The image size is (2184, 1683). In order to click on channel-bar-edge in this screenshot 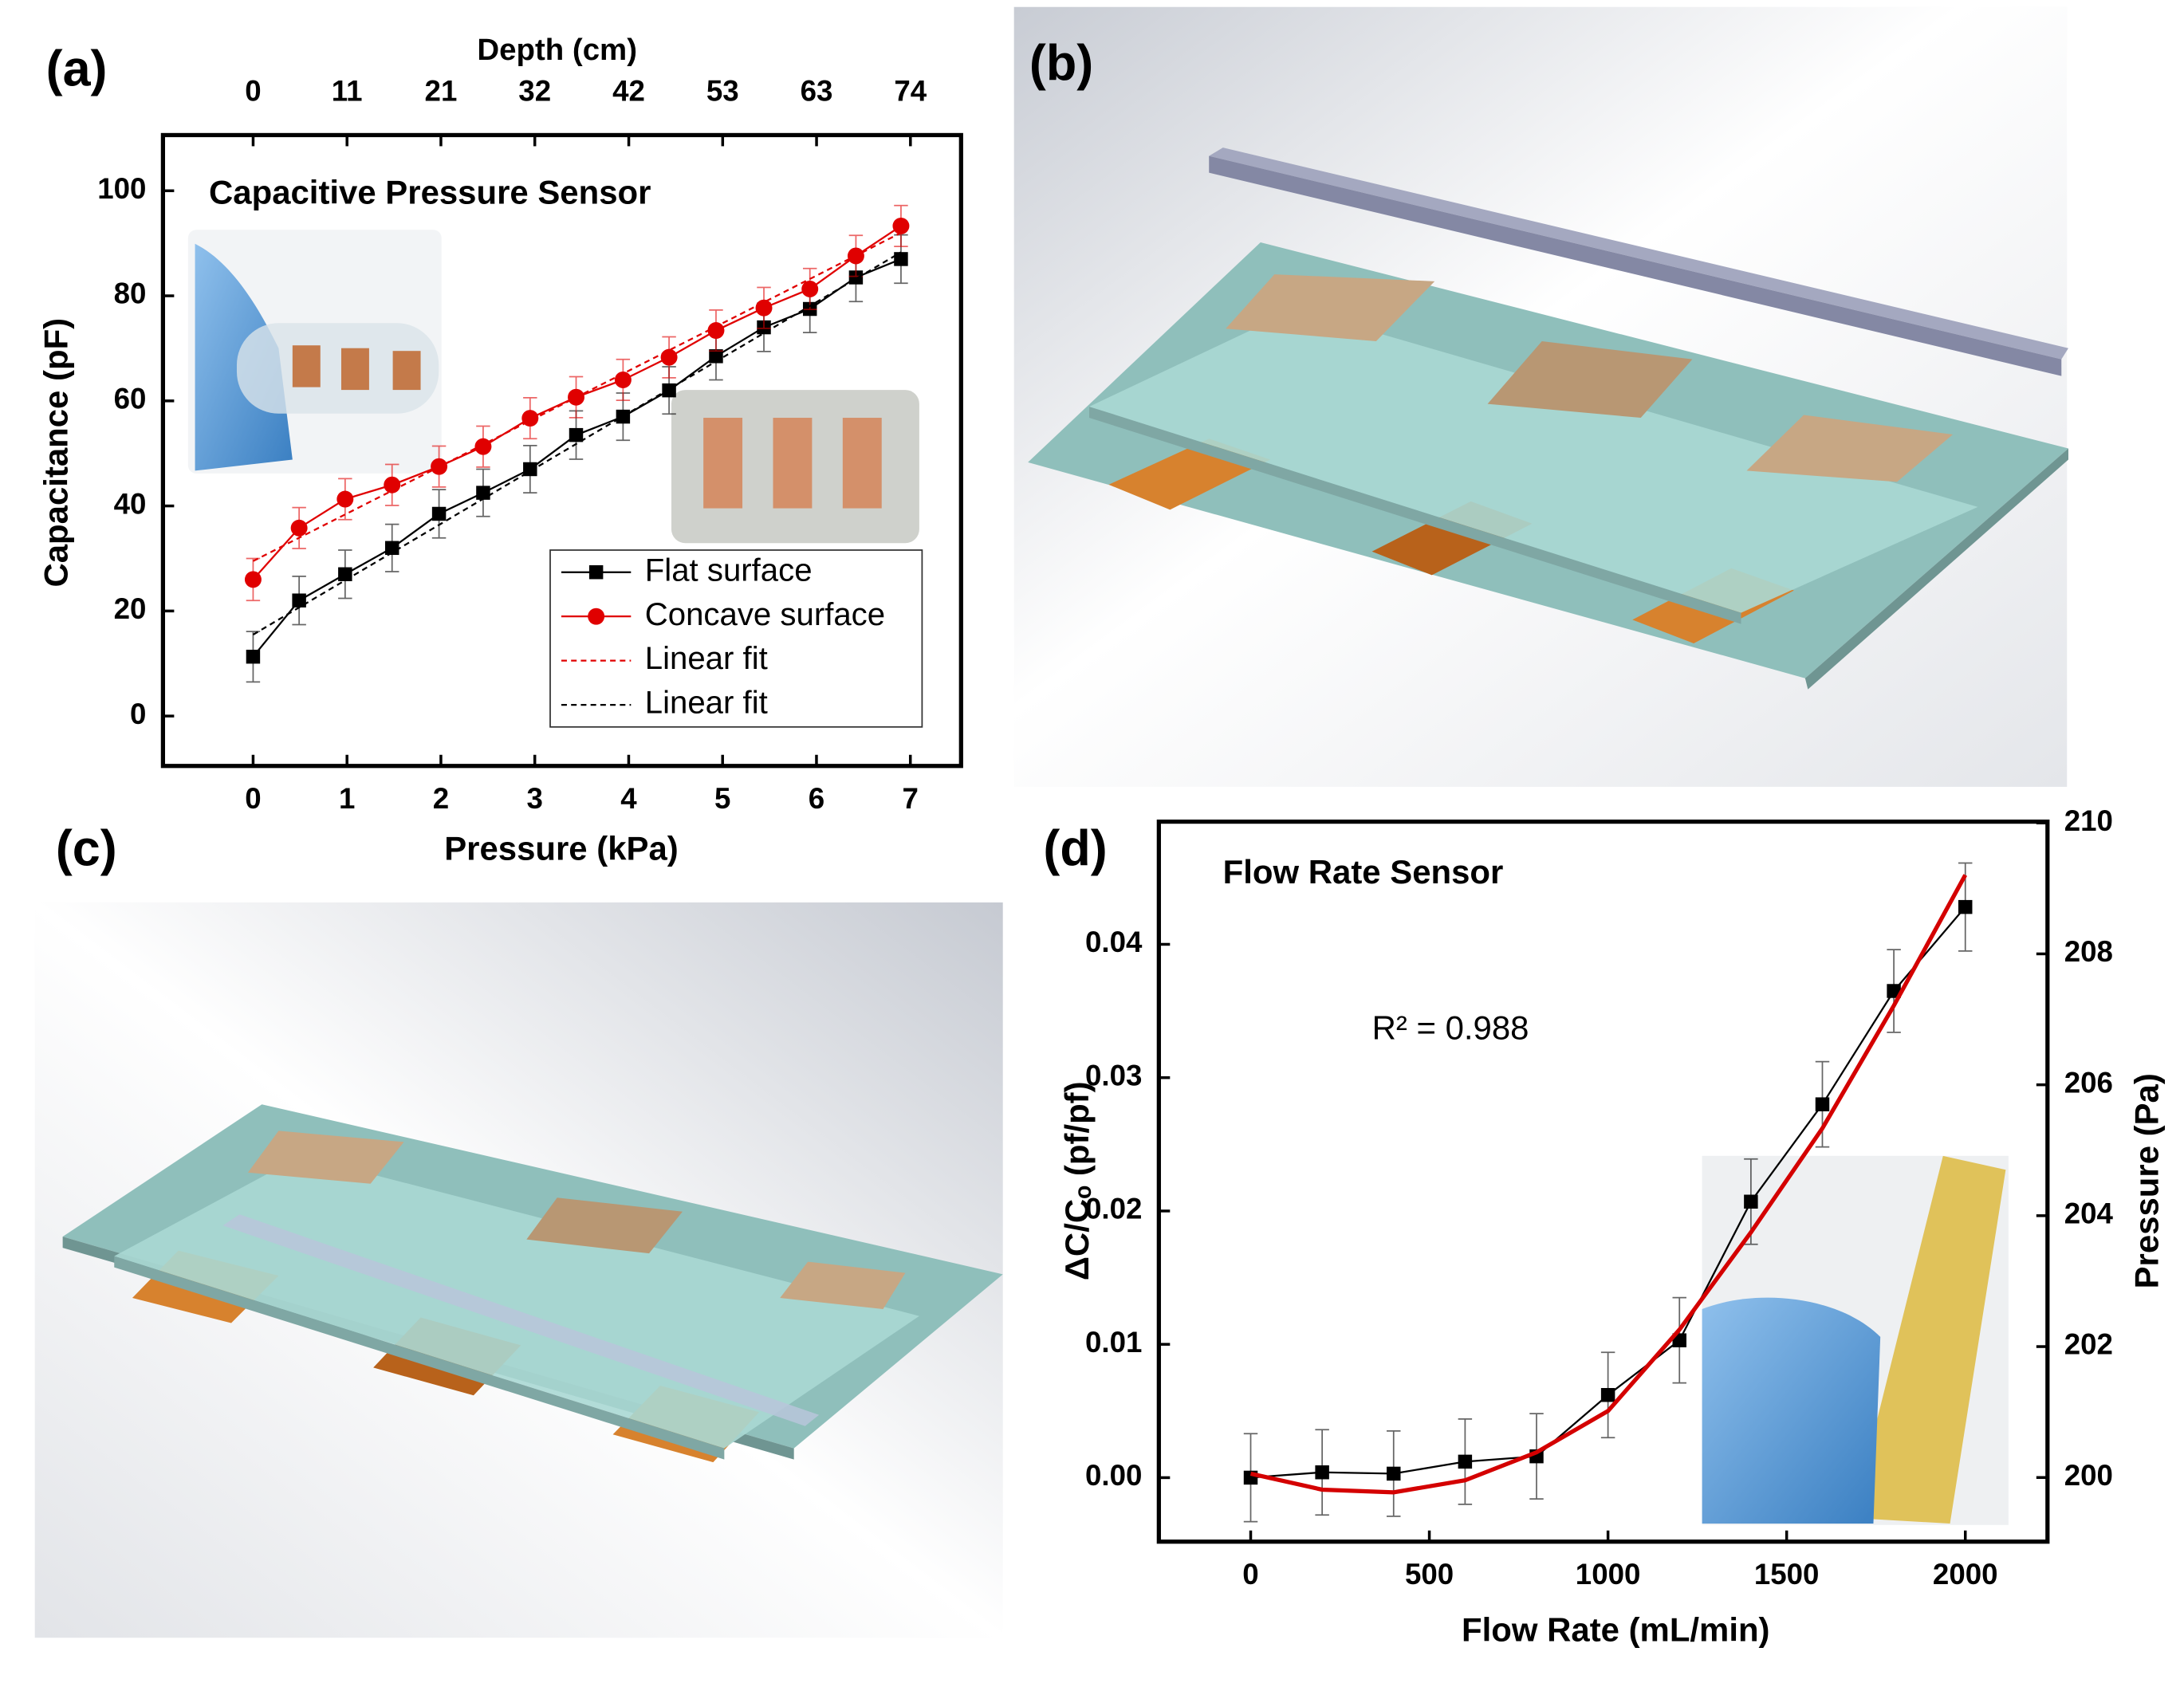, I will do `click(1635, 265)`.